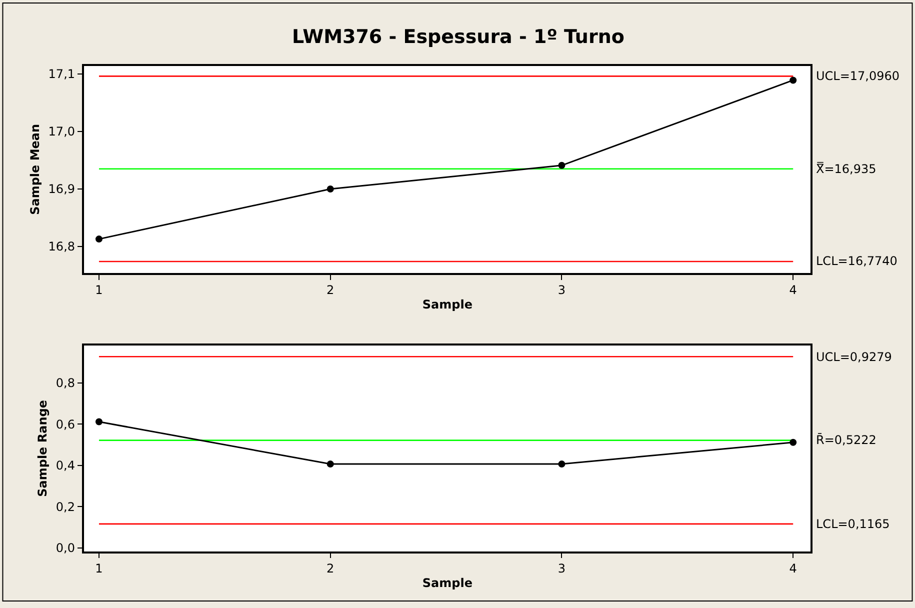  What do you see at coordinates (458, 37) in the screenshot?
I see `chart-title: LWM376 - Espessura - 1º Turno` at bounding box center [458, 37].